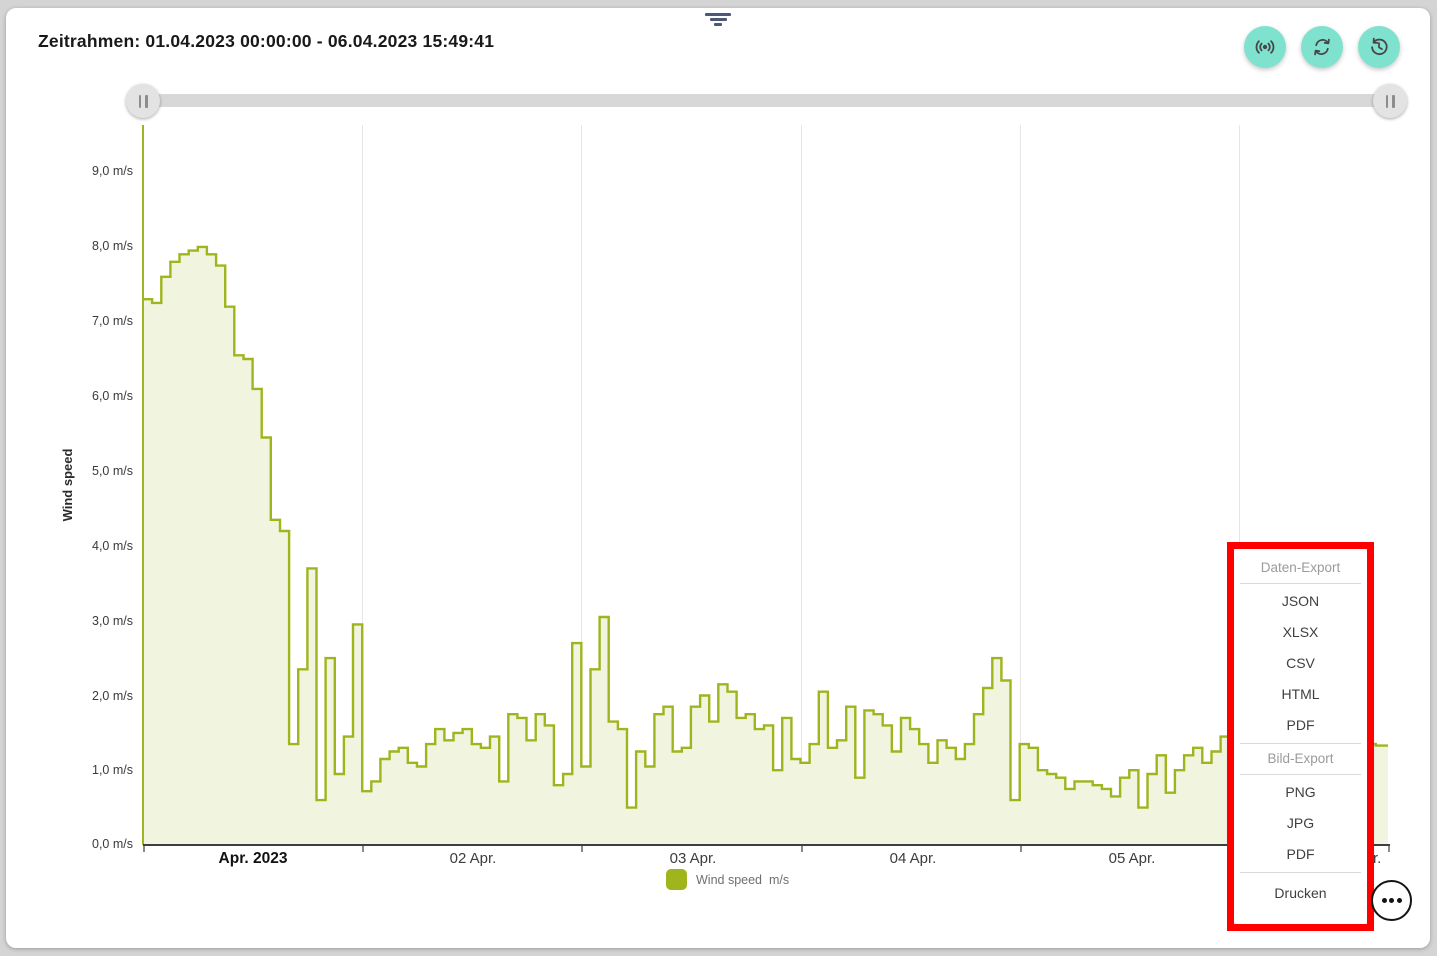  Describe the element at coordinates (143, 101) in the screenshot. I see `slider-handle-left` at that location.